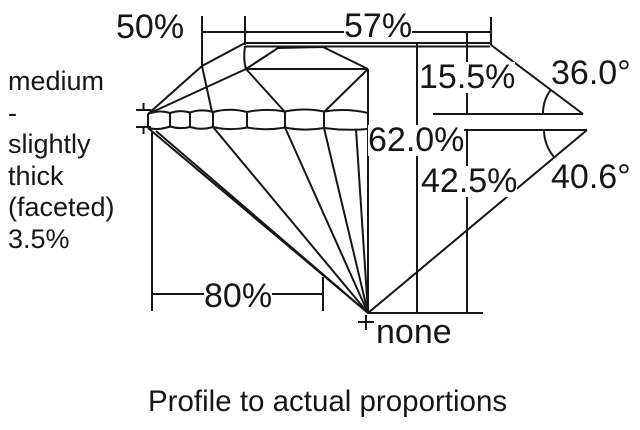 Image resolution: width=640 pixels, height=430 pixels. Describe the element at coordinates (469, 181) in the screenshot. I see `pavilion-depth-label: 42.5%` at that location.